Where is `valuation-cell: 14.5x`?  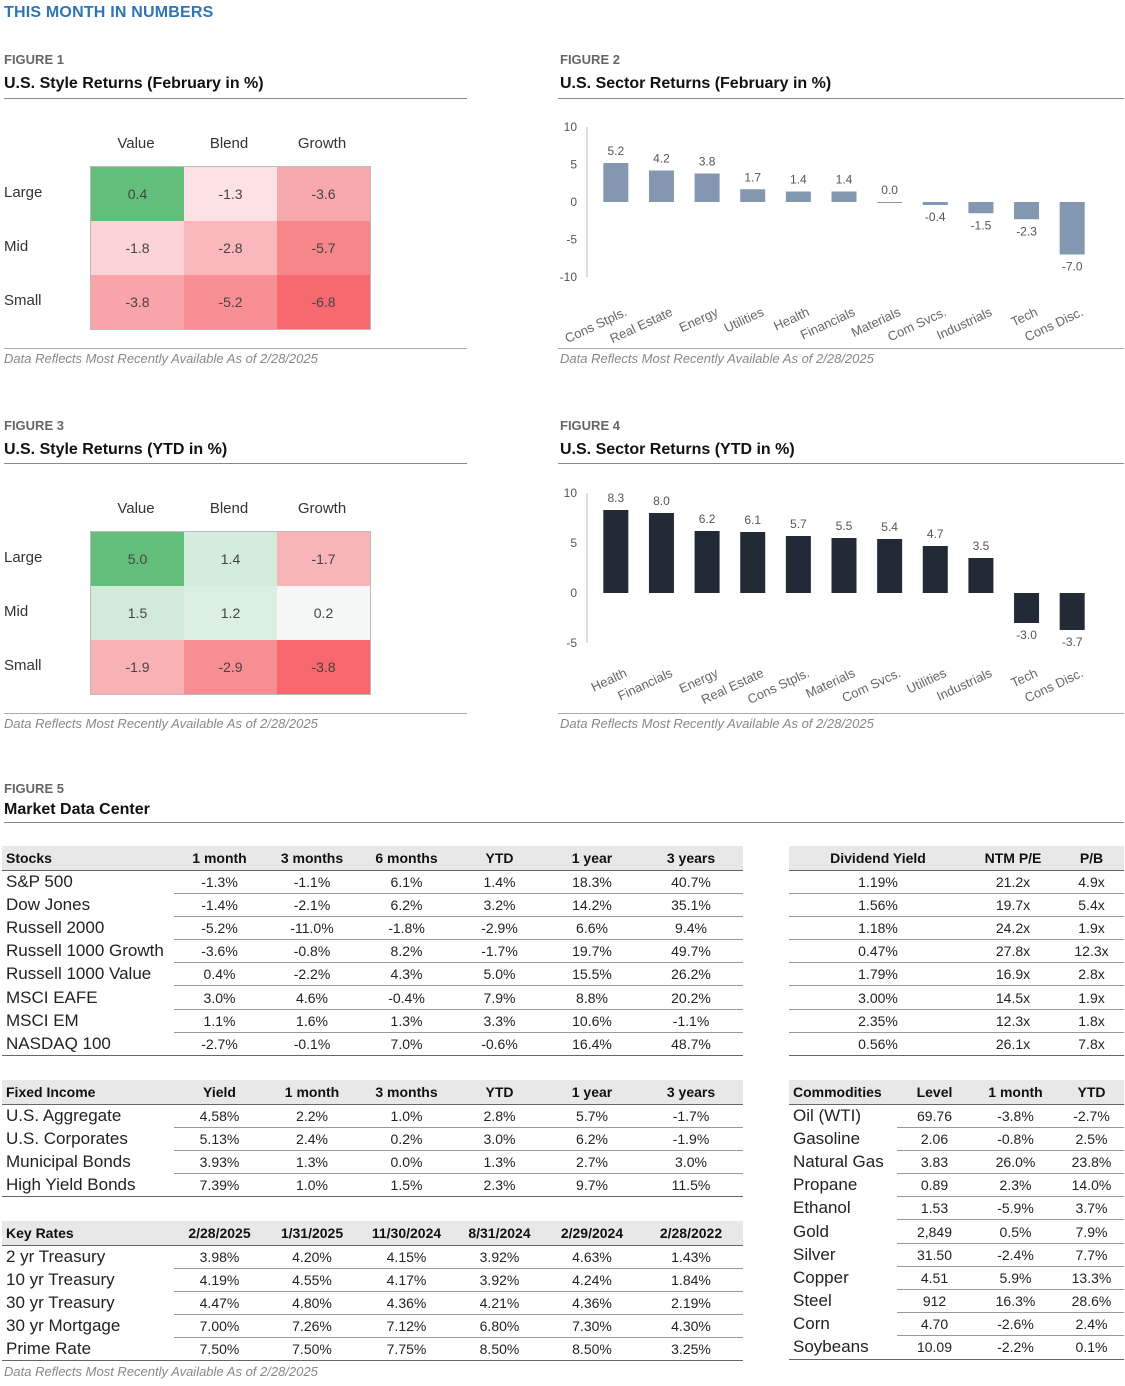 valuation-cell: 14.5x is located at coordinates (1013, 997).